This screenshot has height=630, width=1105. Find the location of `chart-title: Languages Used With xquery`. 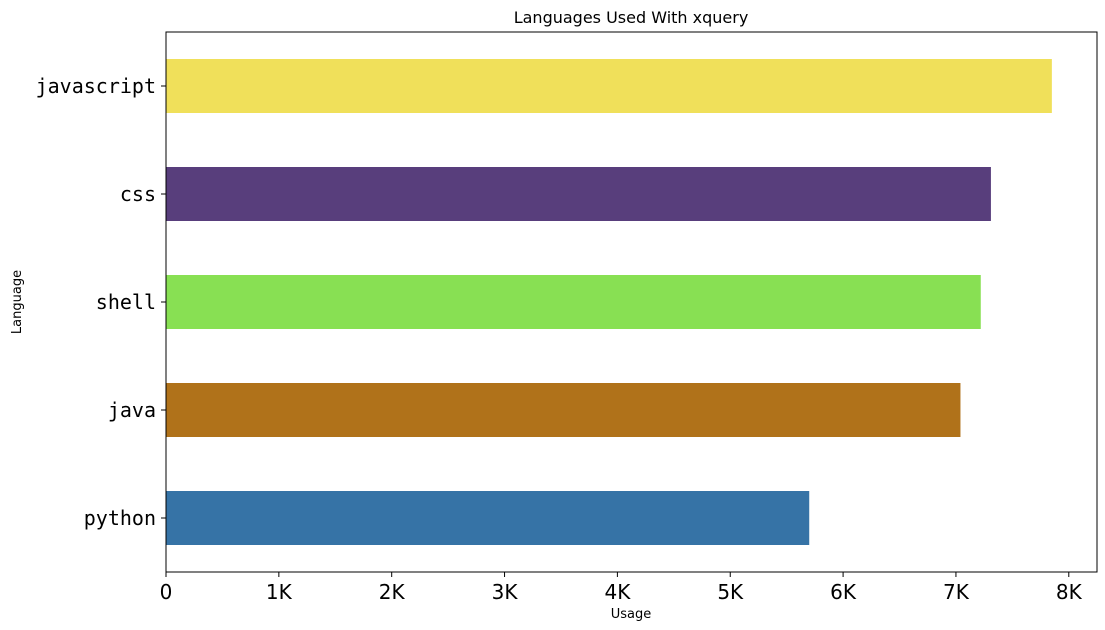

chart-title: Languages Used With xquery is located at coordinates (631, 17).